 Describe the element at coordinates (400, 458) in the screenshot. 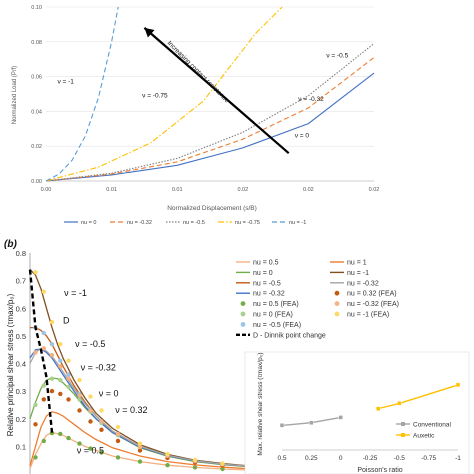

I see `inset-x-tick-label: -0.5` at that location.